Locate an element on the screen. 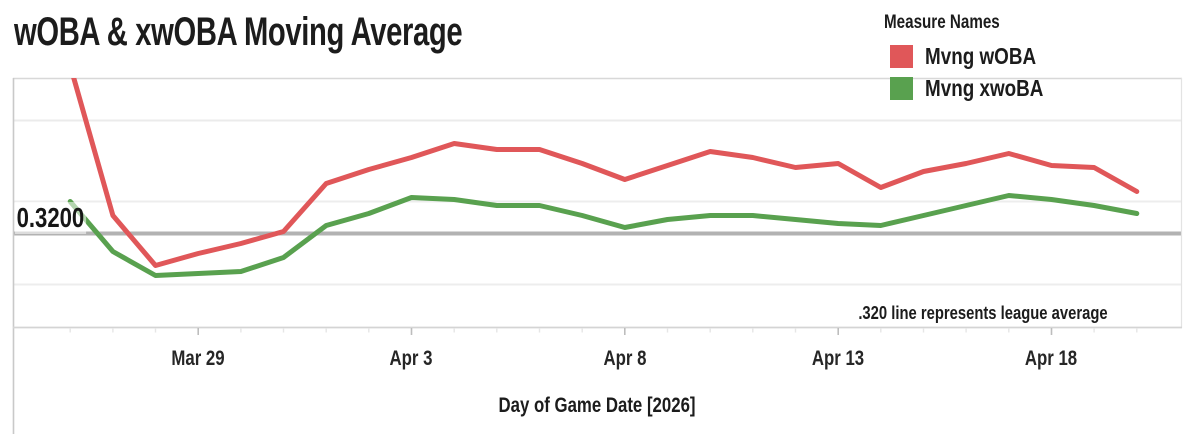 The height and width of the screenshot is (434, 1190). legend-swatch-green is located at coordinates (901, 88).